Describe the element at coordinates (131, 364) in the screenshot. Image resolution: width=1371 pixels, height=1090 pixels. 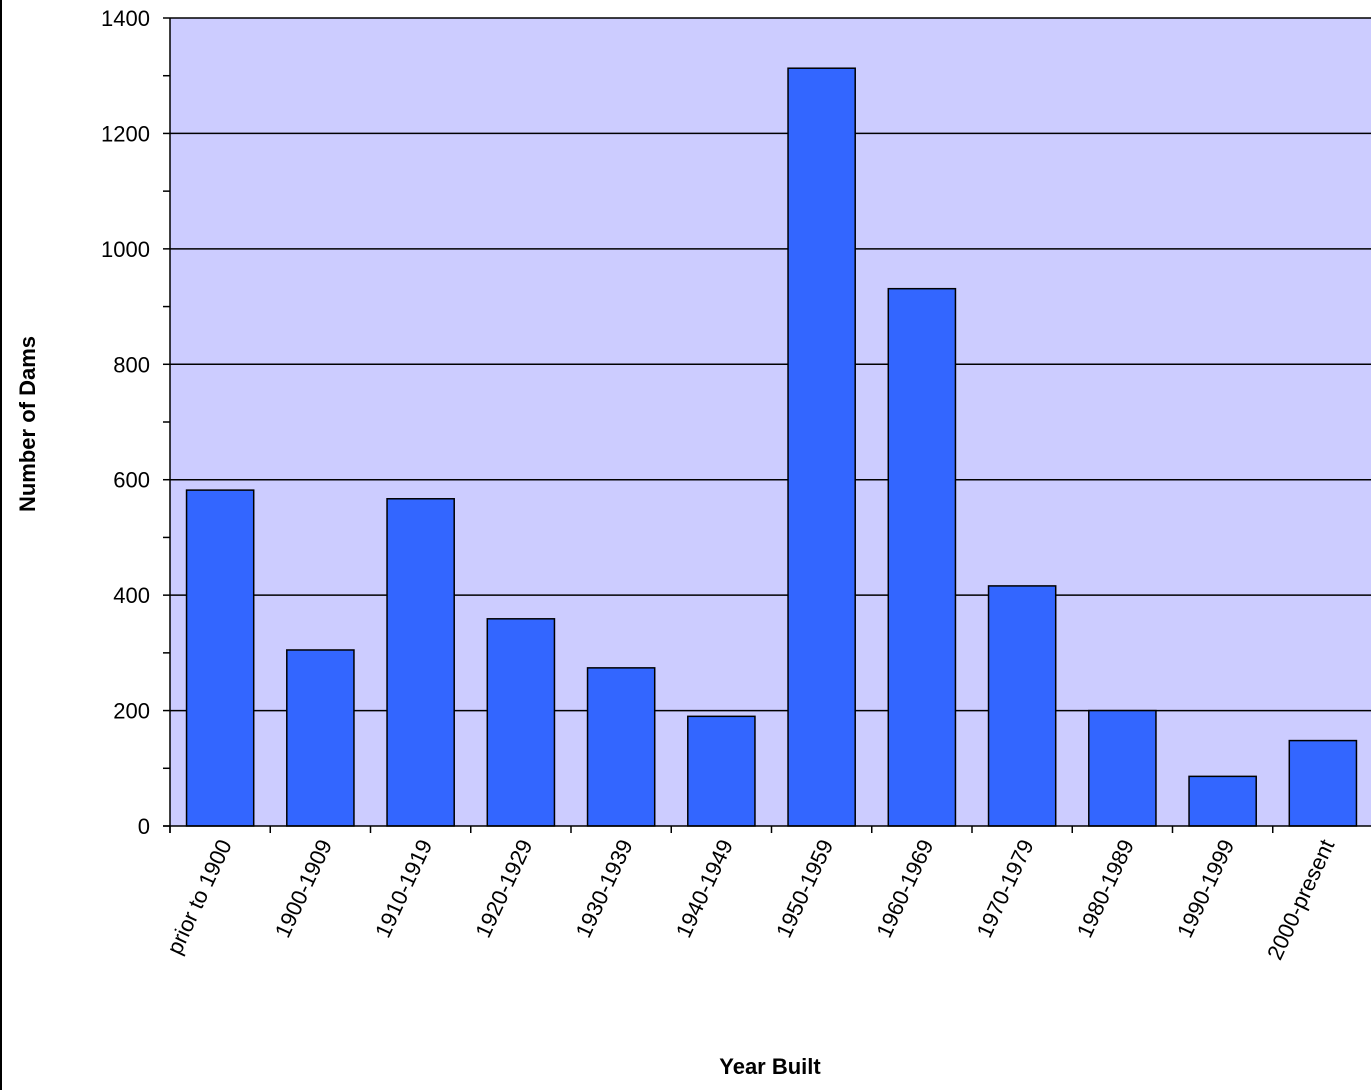
I see `y-tick-label: 800` at that location.